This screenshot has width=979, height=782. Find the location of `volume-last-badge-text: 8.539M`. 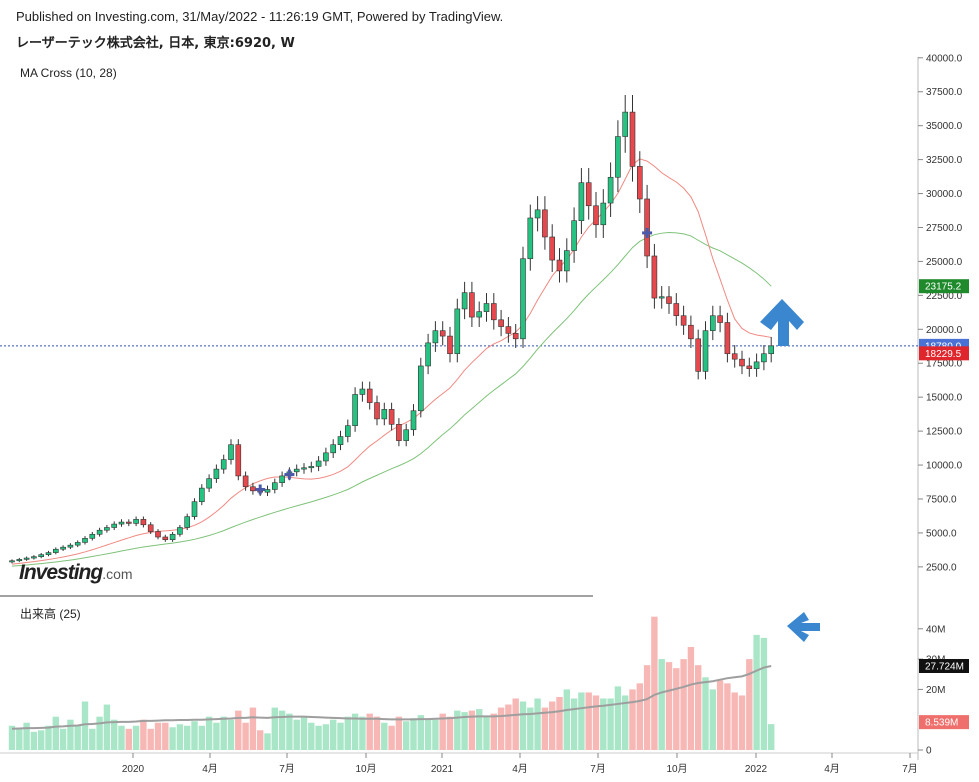

volume-last-badge-text: 8.539M is located at coordinates (941, 723).